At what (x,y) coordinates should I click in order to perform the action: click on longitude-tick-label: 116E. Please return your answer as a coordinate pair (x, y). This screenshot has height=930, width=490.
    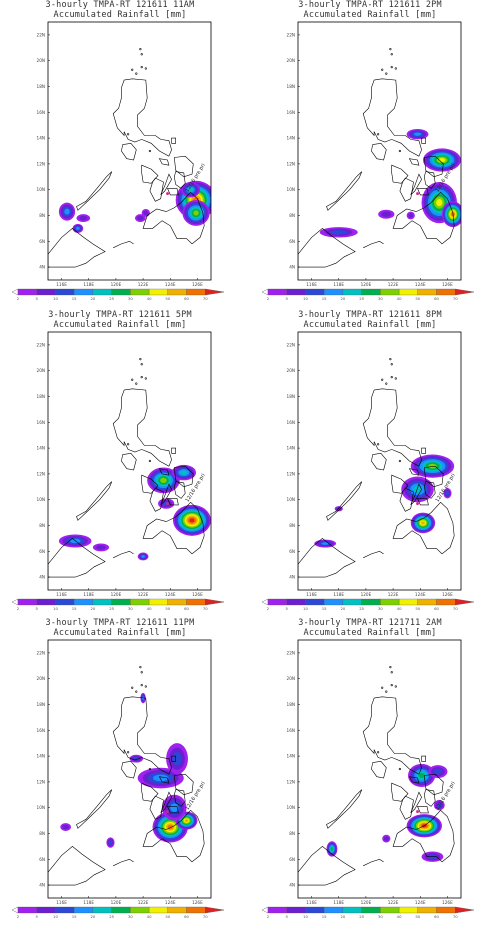
    Looking at the image, I should click on (61, 594).